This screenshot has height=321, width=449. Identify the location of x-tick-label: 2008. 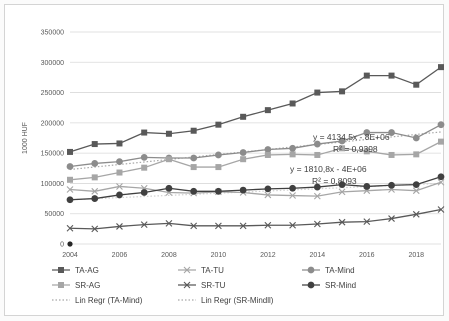
(169, 255).